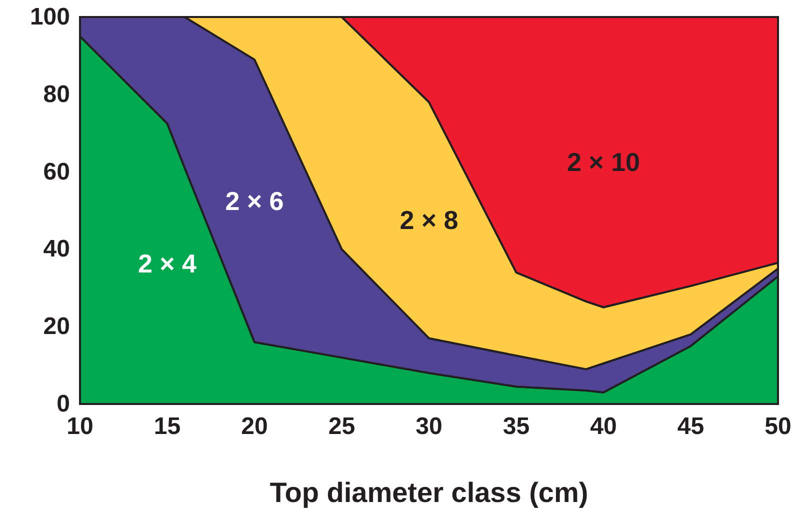 This screenshot has width=796, height=516. Describe the element at coordinates (254, 426) in the screenshot. I see `x-tick-label: 20` at that location.